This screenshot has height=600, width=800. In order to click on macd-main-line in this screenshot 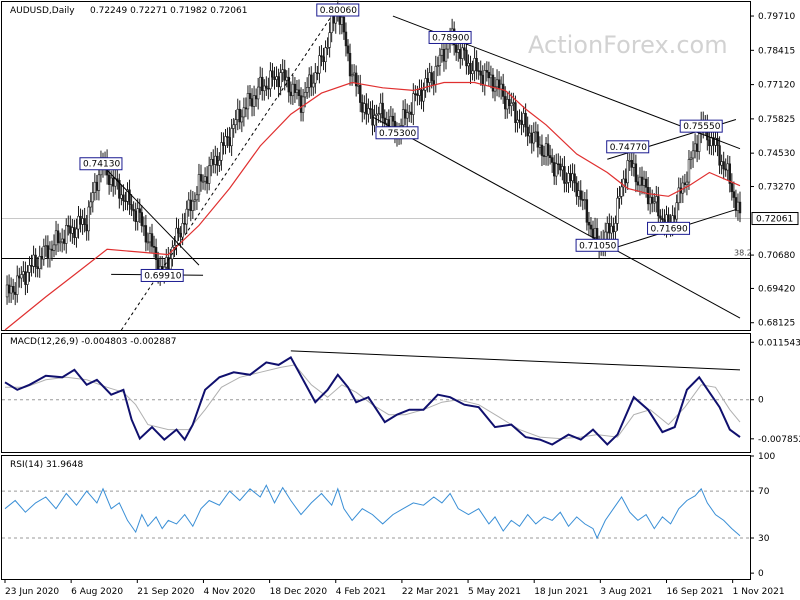, I will do `click(372, 400)`.